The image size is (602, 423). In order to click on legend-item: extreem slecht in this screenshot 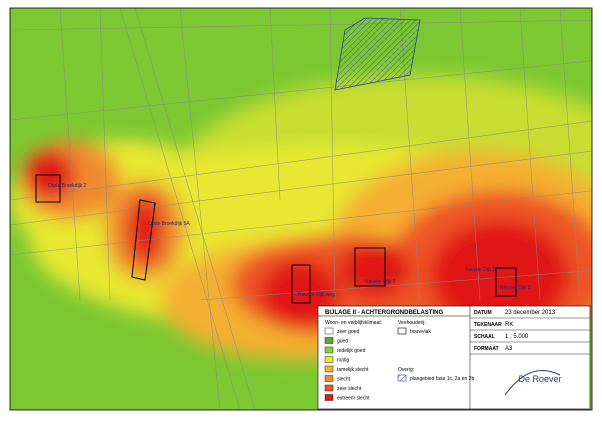, I will do `click(353, 399)`.